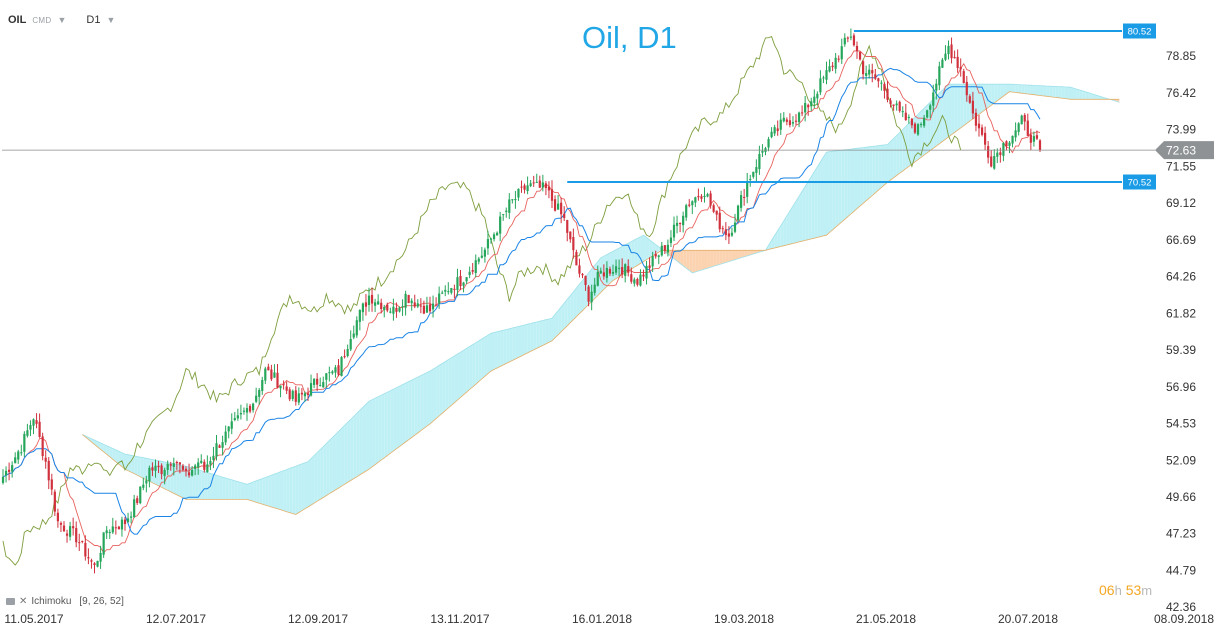 The width and height of the screenshot is (1226, 634). What do you see at coordinates (17, 20) in the screenshot?
I see `symbol-label: OIL` at bounding box center [17, 20].